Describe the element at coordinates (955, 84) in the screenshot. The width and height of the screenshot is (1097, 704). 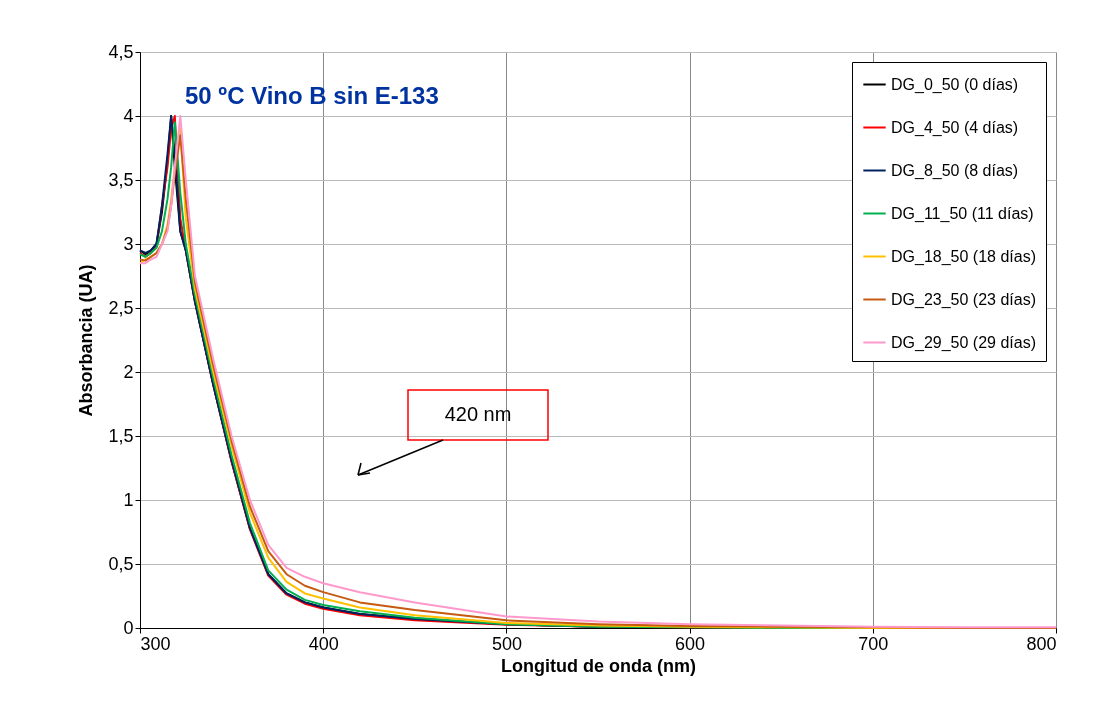
I see `legend-label: DG_0_50 (0 días)` at that location.